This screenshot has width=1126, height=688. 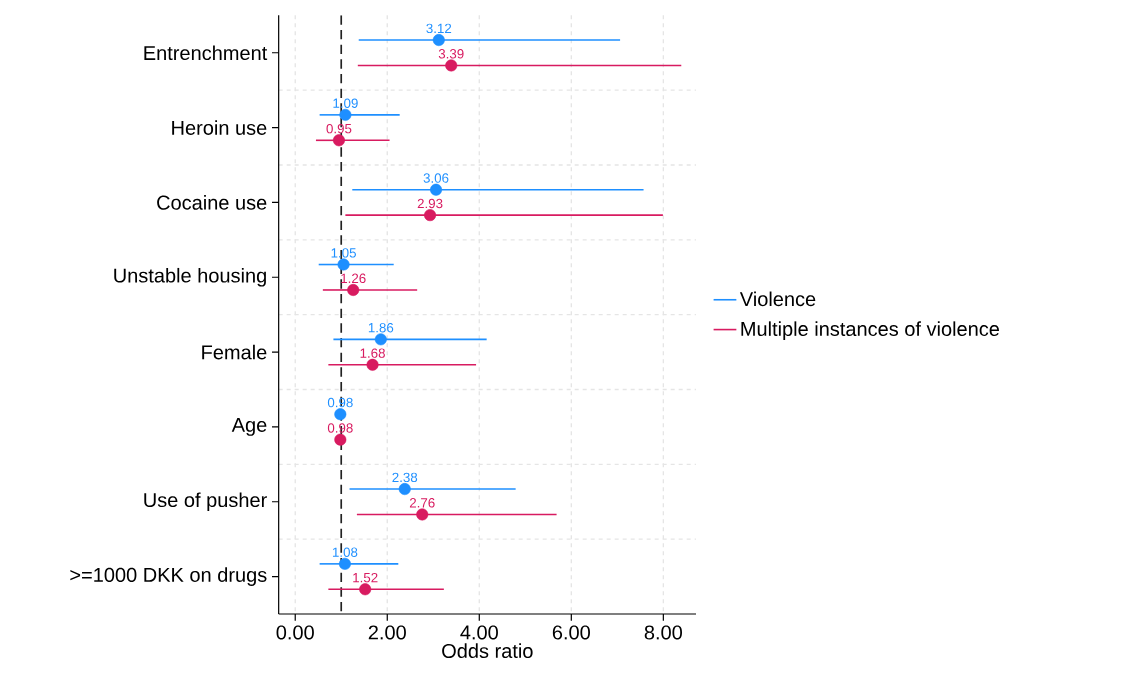 What do you see at coordinates (345, 552) in the screenshot?
I see `data-label: 1.08` at bounding box center [345, 552].